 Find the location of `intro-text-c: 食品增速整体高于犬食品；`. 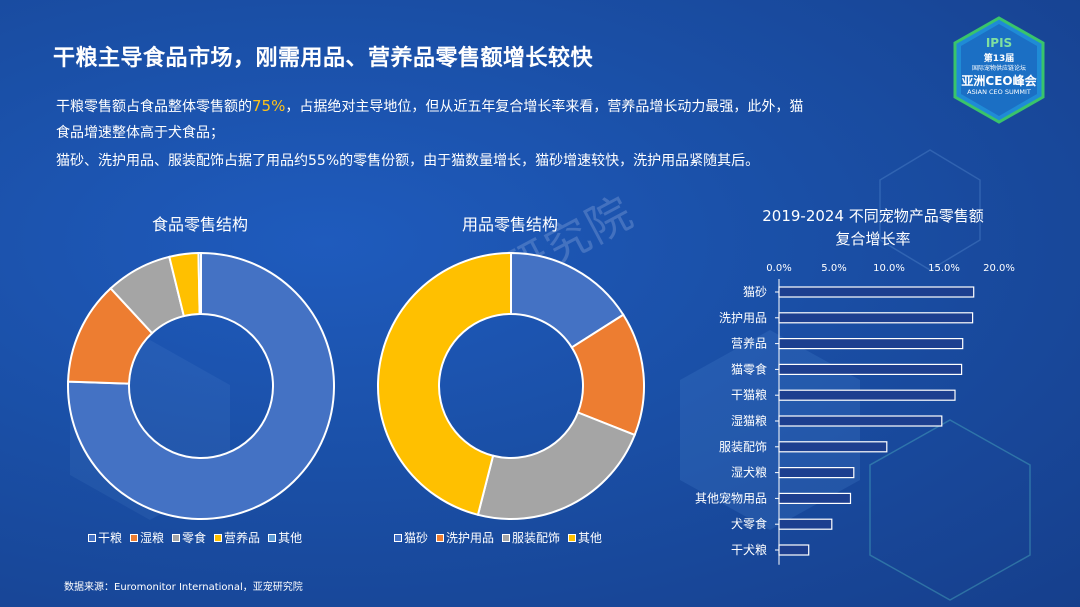

intro-text-c: 食品增速整体高于犬食品； is located at coordinates (140, 133).